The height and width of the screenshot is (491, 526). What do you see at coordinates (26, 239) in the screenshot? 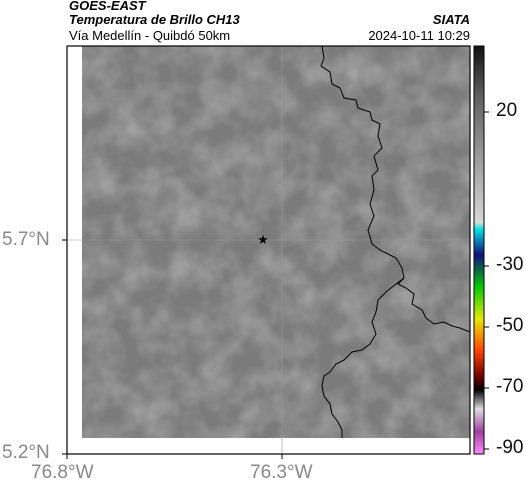
I see `lat-label-5-7: 5.7°N` at bounding box center [26, 239].